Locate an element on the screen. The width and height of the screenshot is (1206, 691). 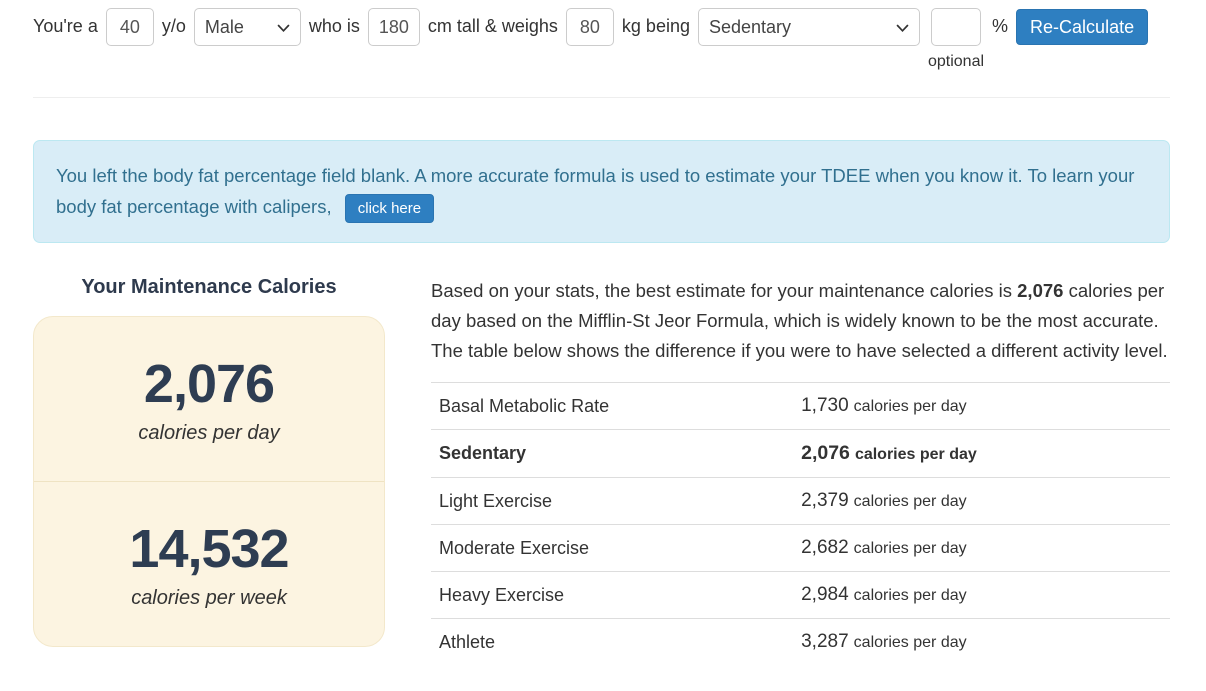
table-row: Light Exercise 2,379 calories per day is located at coordinates (800, 501).